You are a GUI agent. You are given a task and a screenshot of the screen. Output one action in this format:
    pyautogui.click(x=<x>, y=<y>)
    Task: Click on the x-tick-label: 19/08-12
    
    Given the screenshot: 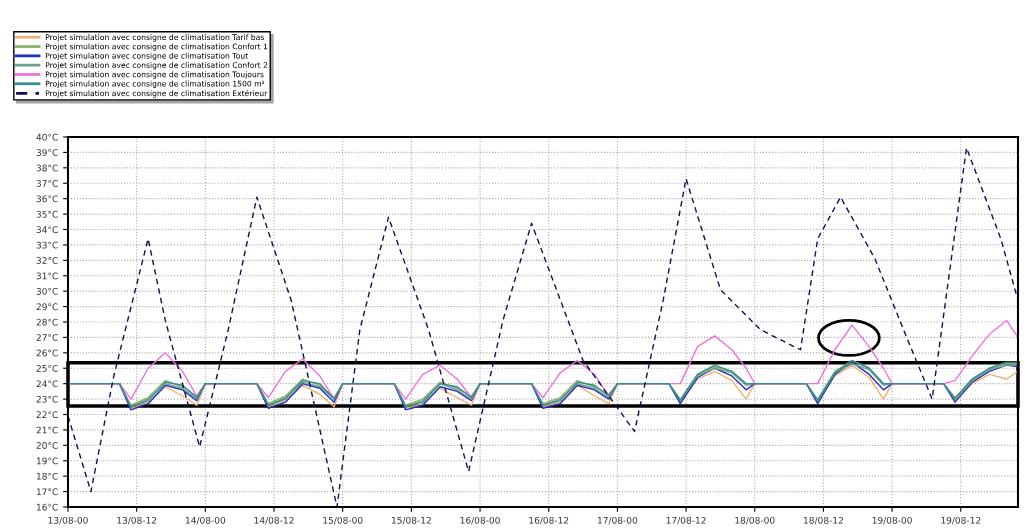 What is the action you would take?
    pyautogui.click(x=961, y=520)
    